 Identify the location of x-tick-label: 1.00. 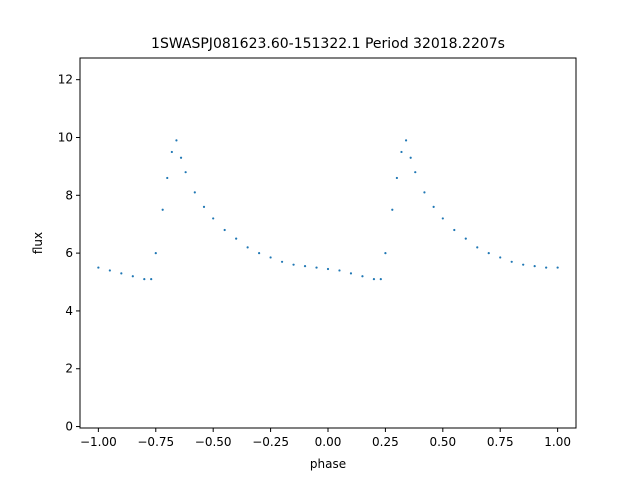
(557, 442).